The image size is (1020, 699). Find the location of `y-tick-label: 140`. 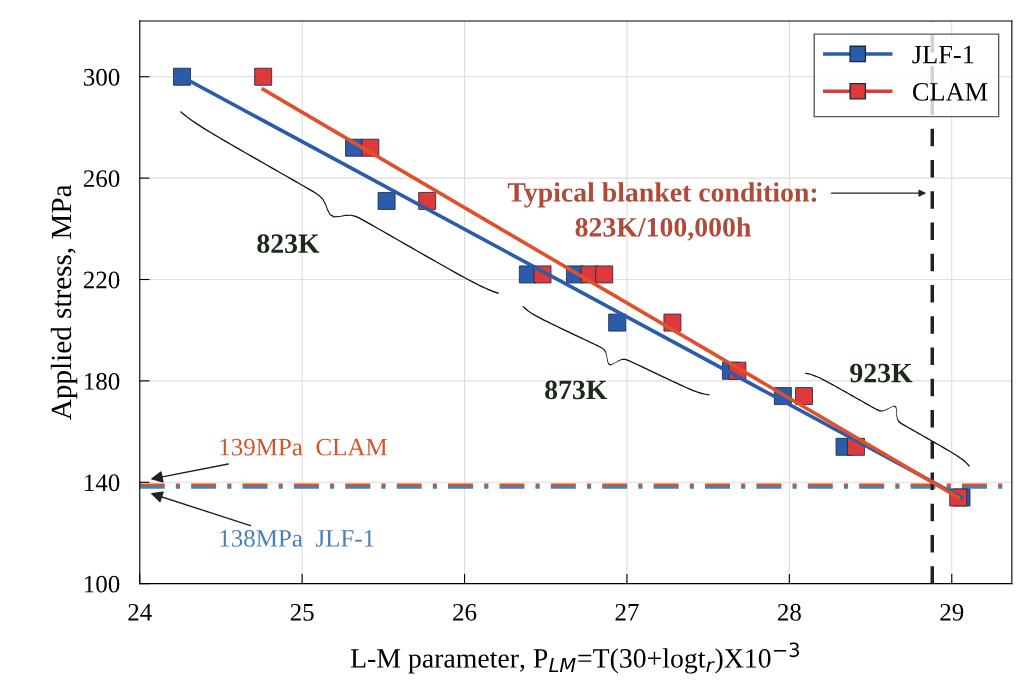

y-tick-label: 140 is located at coordinates (102, 483).